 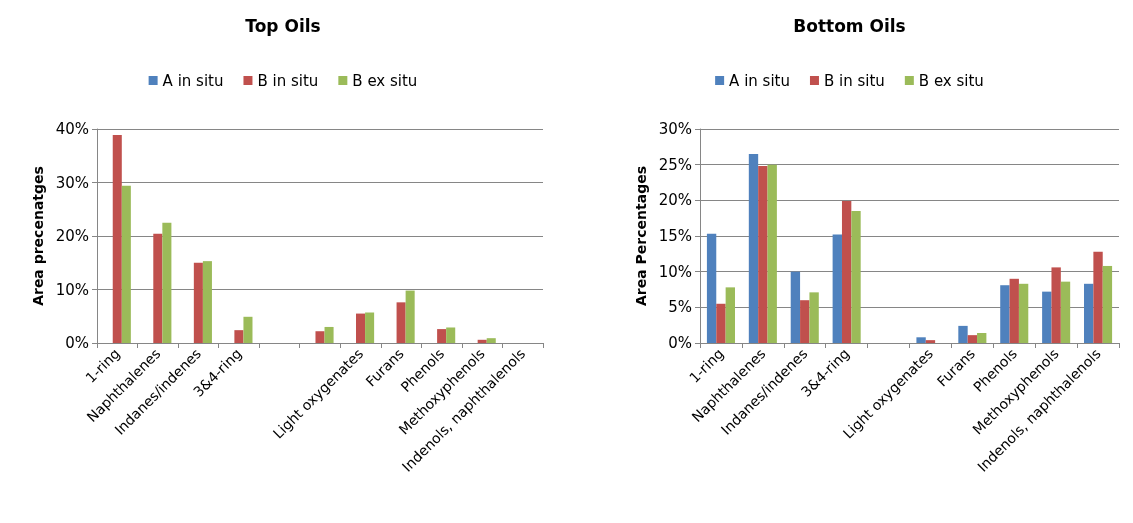 I want to click on chart-title: Bottom Oils, so click(x=849, y=25).